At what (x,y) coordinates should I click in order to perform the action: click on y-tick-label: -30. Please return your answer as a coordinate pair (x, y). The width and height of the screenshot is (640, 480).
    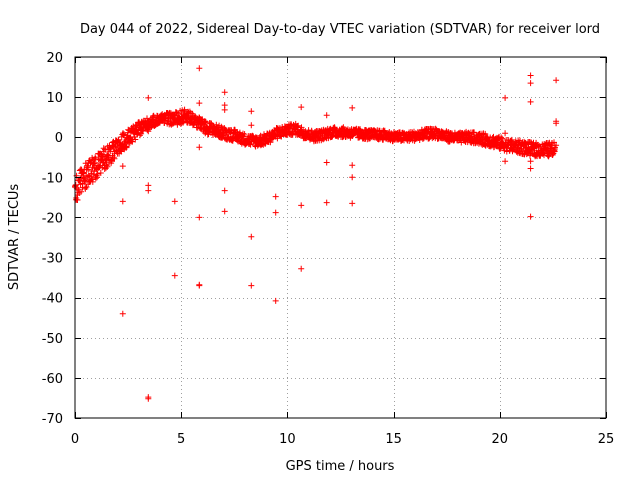
    Looking at the image, I should click on (52, 259).